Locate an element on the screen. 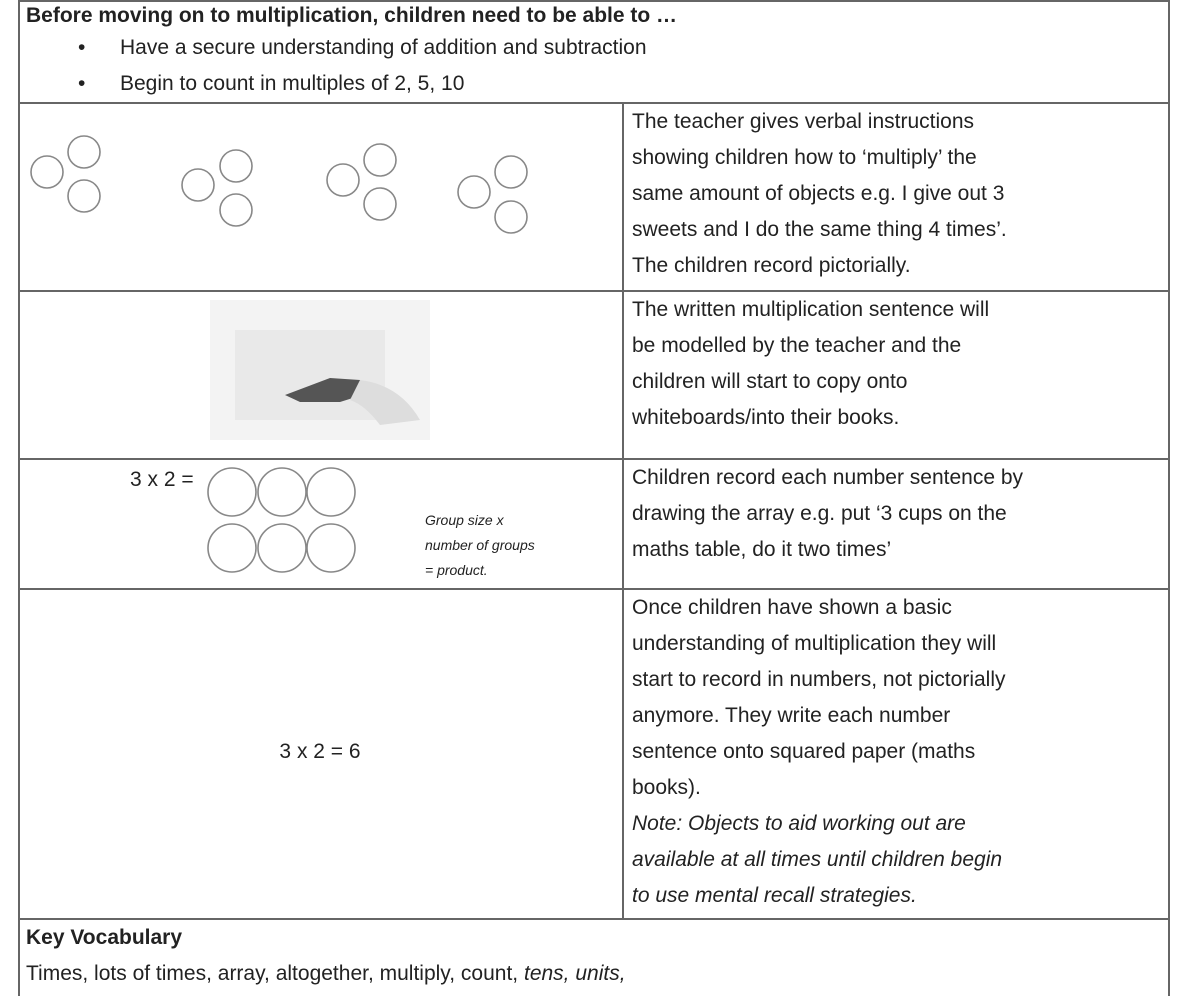 The width and height of the screenshot is (1177, 996). description-line: The written multiplication sentence will is located at coordinates (811, 309).